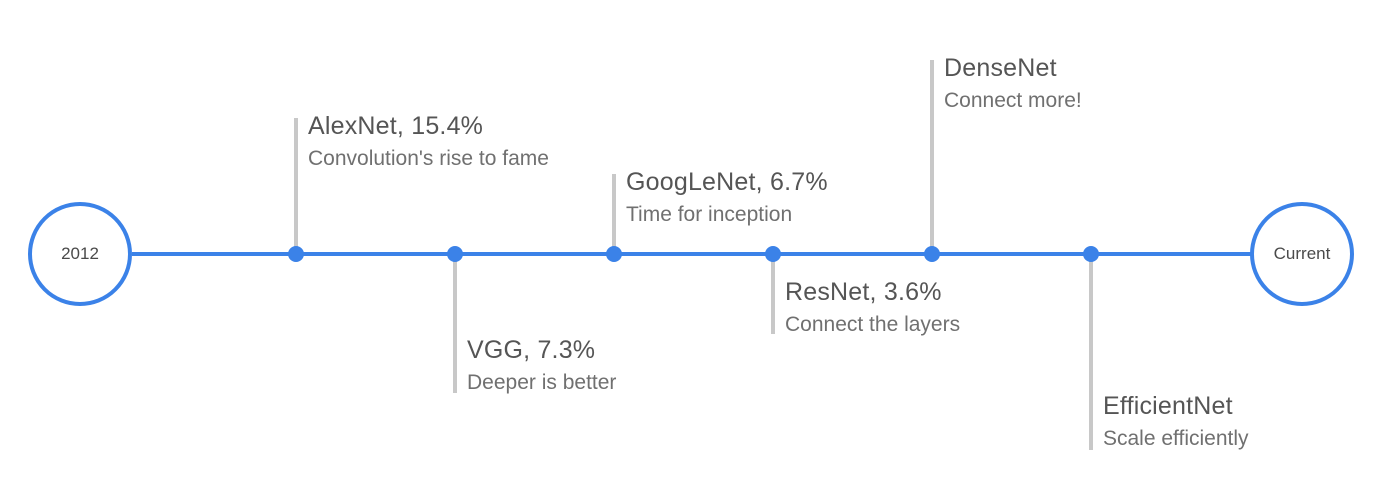 This screenshot has height=494, width=1400. I want to click on milestone-description: Scale efficiently, so click(1176, 438).